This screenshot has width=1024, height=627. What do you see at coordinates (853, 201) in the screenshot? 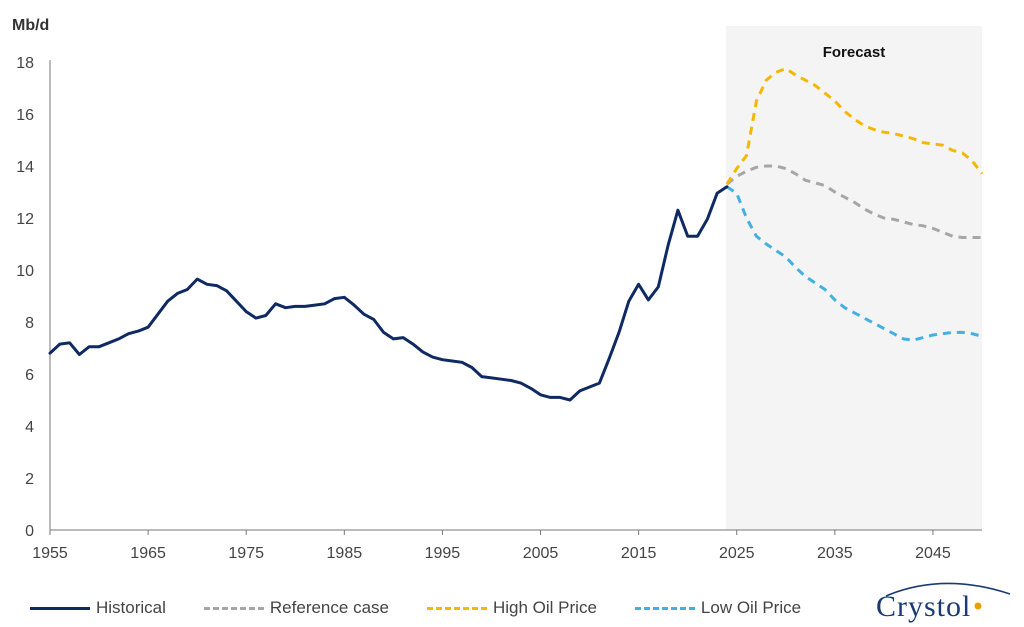
I see `series-line-reference-case` at bounding box center [853, 201].